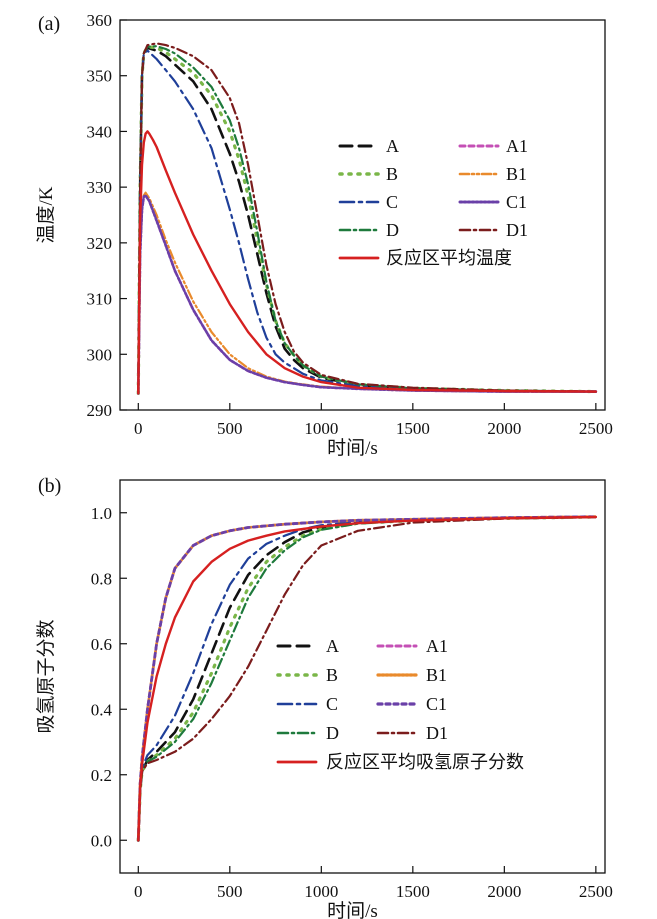  I want to click on y-tick-label: 290, so click(100, 410).